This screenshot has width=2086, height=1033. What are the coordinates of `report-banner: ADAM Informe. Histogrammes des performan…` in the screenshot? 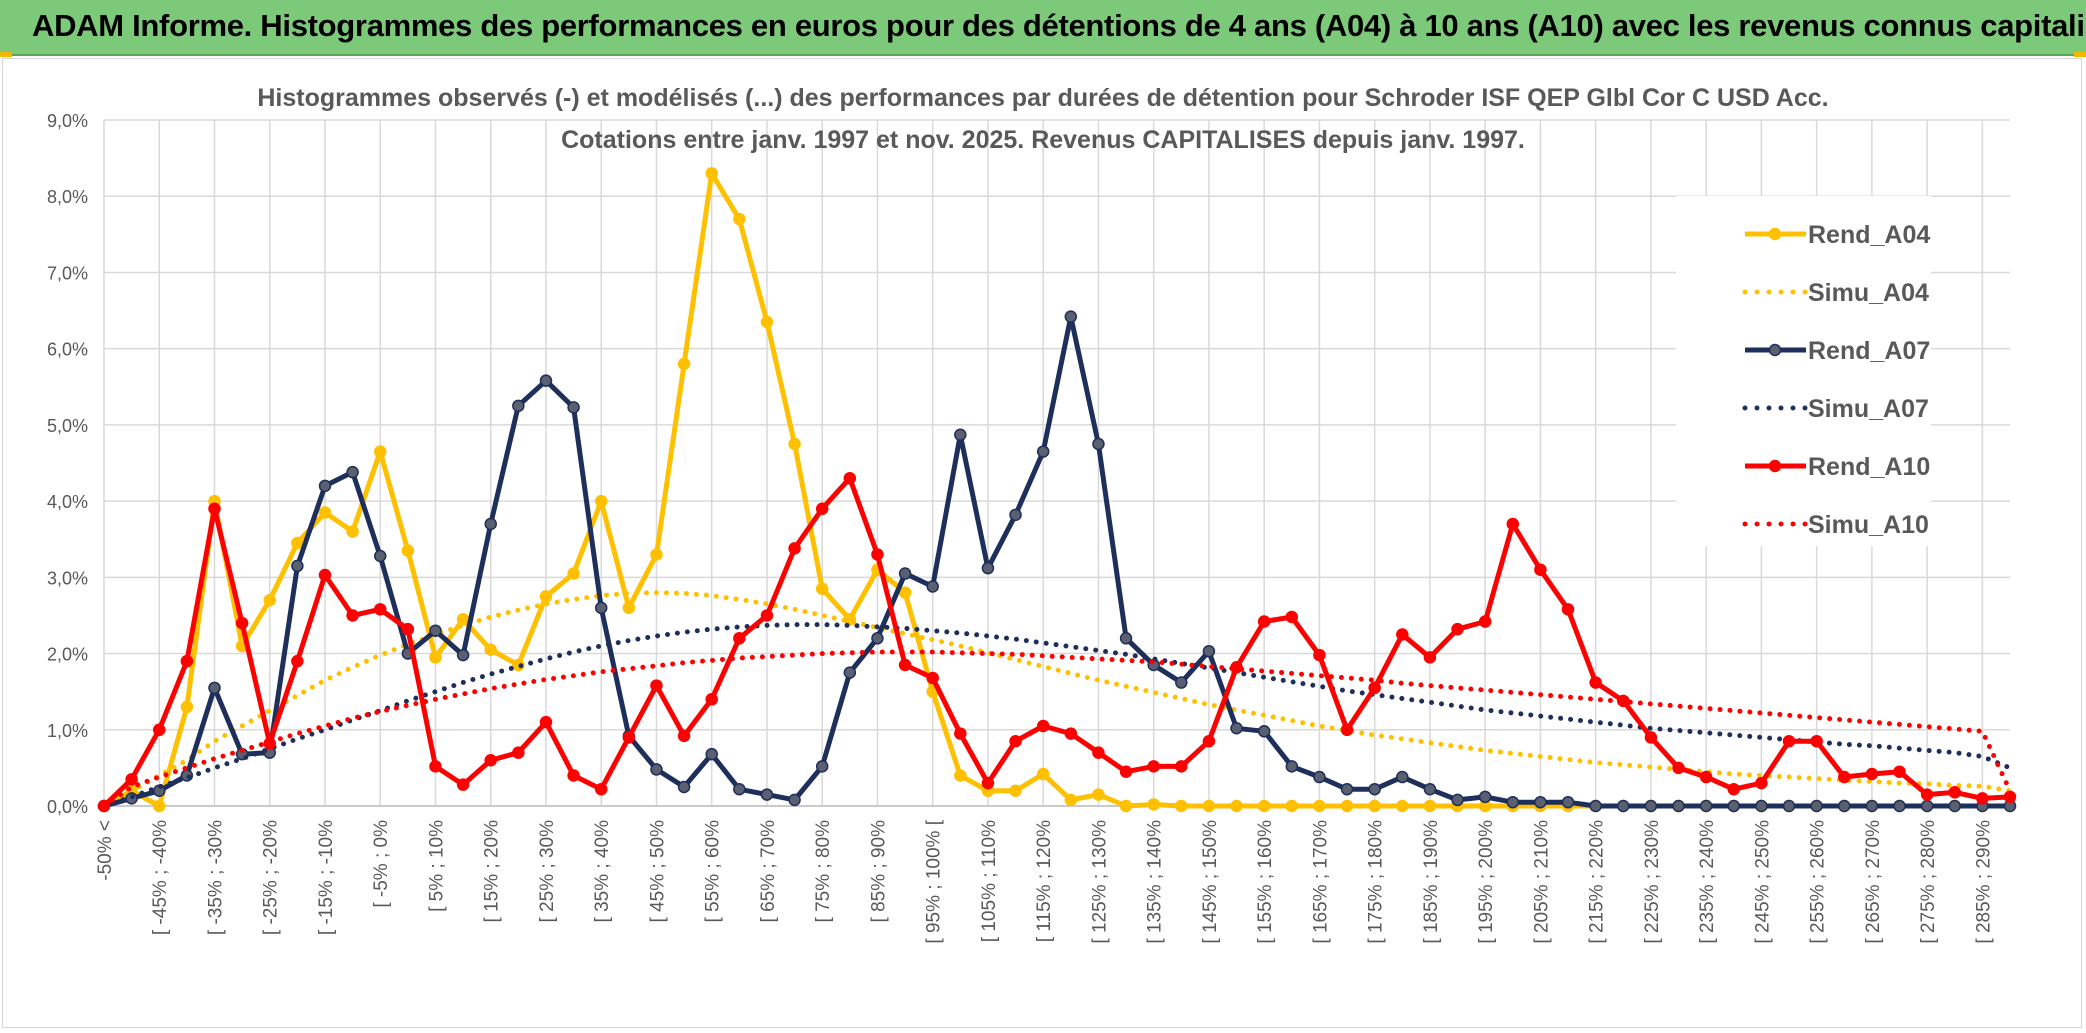 It's located at (1043, 28).